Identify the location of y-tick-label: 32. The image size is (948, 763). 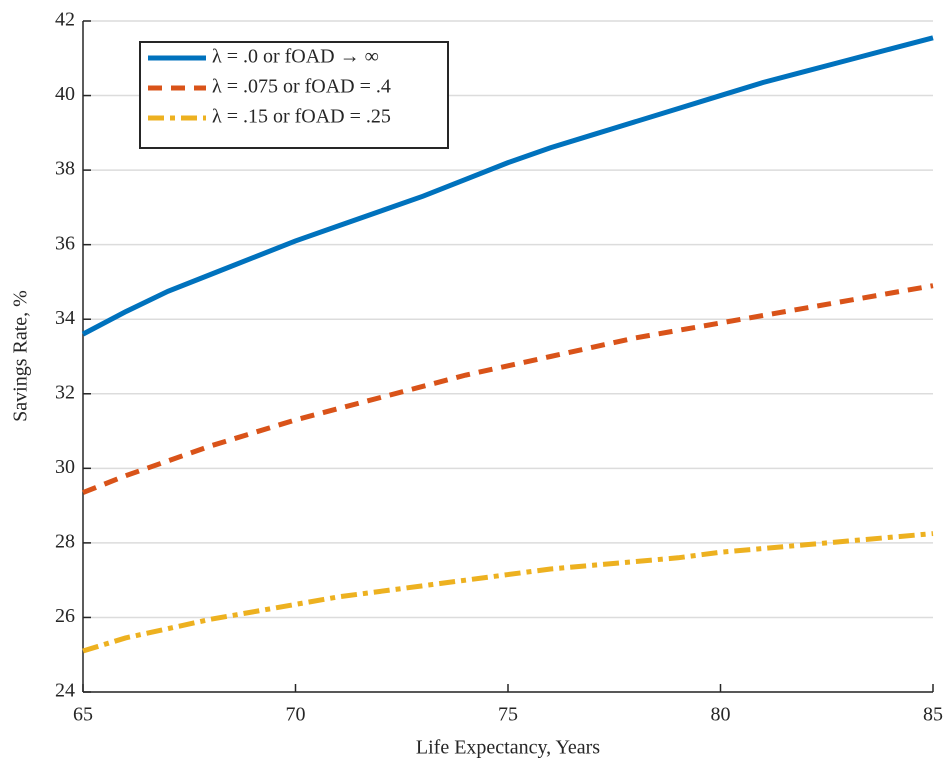
(65, 392).